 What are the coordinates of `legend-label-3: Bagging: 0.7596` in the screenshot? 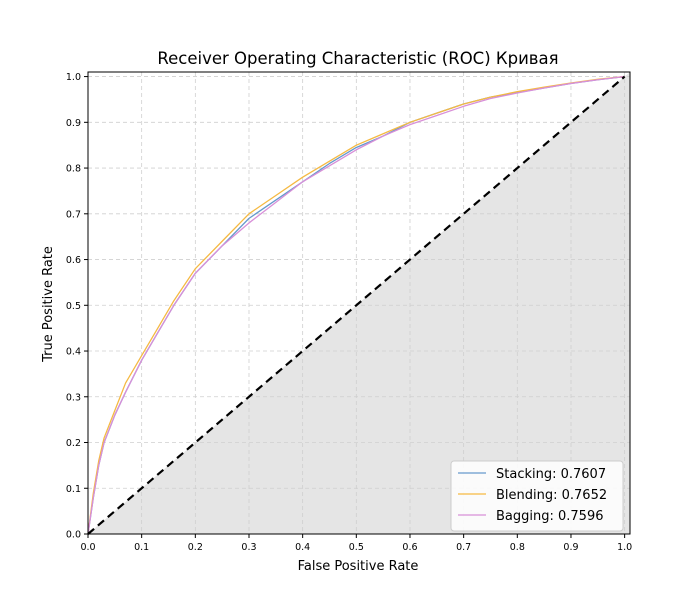 It's located at (550, 516).